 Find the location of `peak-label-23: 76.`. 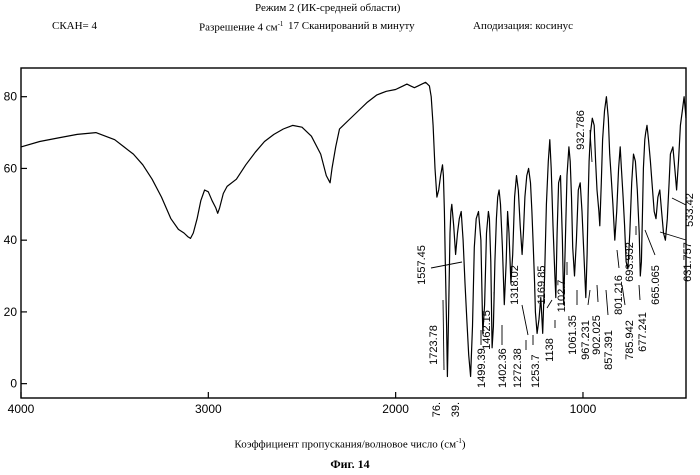

peak-label-23: 76. is located at coordinates (437, 409).